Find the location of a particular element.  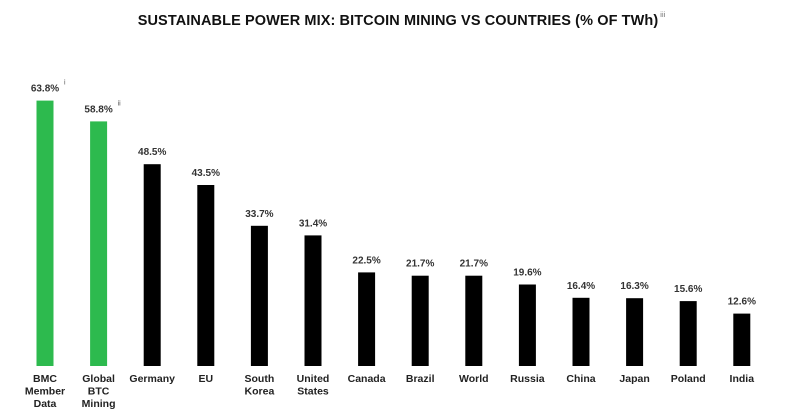

value-label: 31.4% is located at coordinates (313, 223).